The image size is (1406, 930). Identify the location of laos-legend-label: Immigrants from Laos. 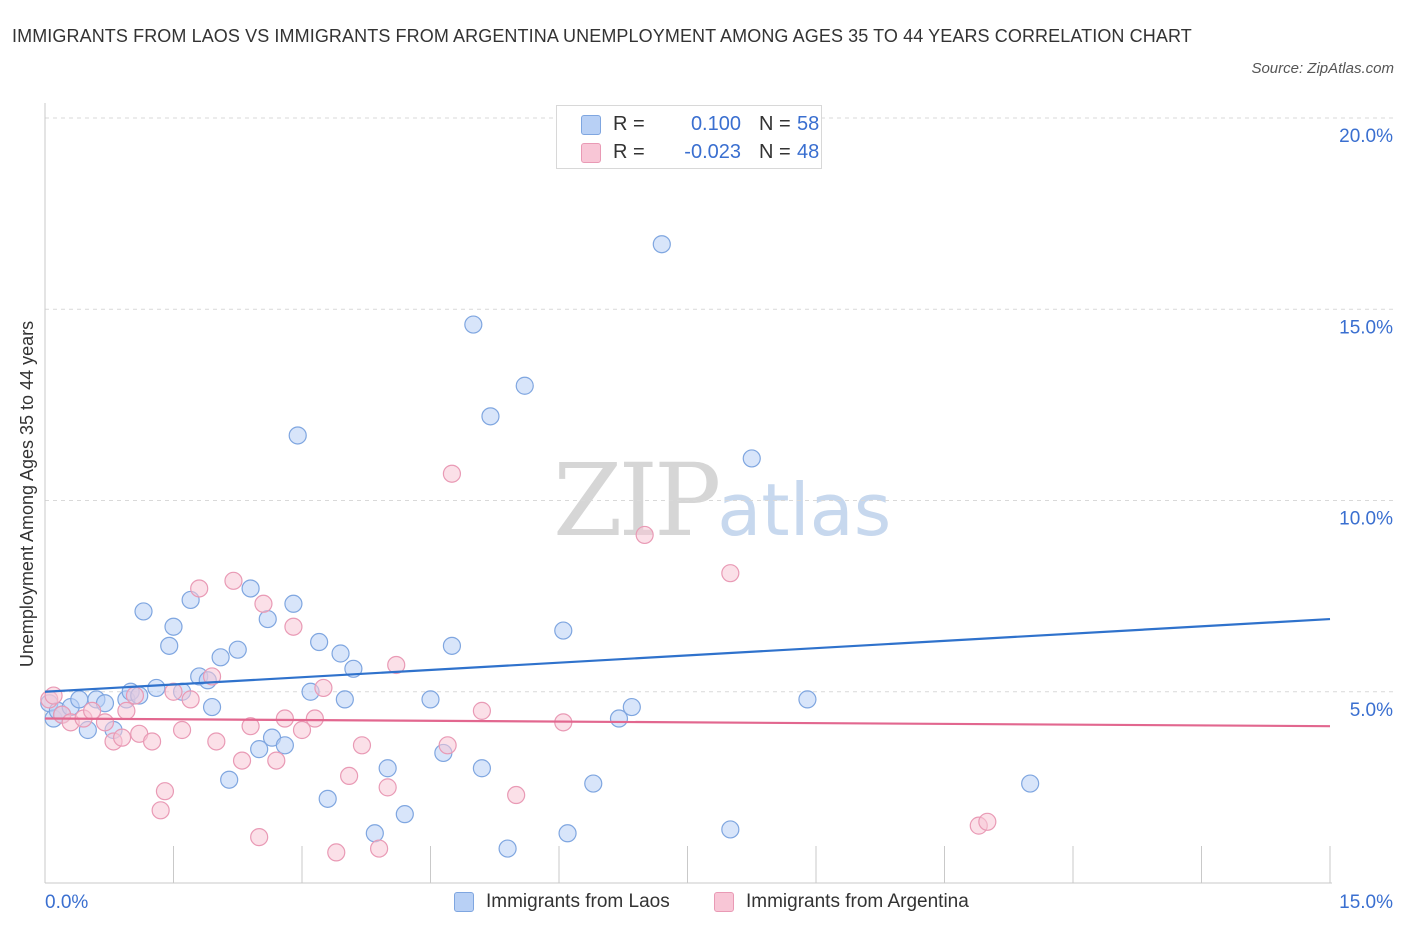
(578, 901).